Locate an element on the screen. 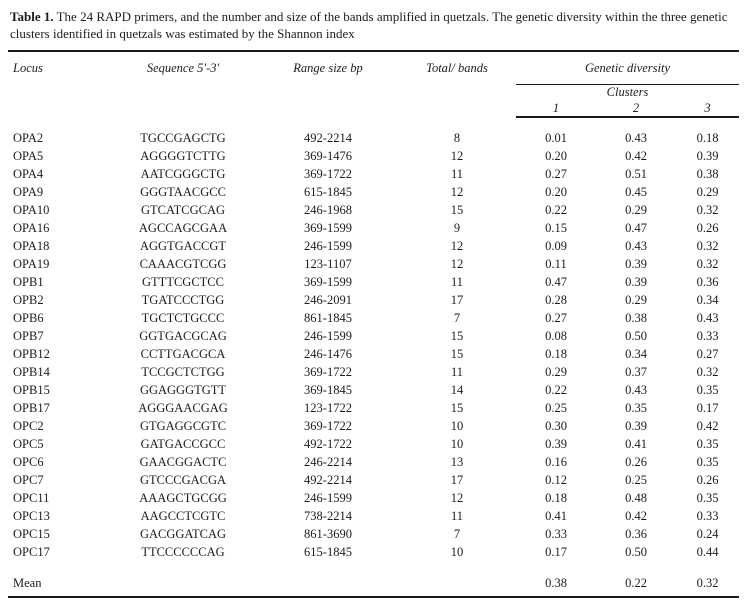 This screenshot has height=601, width=747. range-size-cell: 246-1599 is located at coordinates (328, 246).